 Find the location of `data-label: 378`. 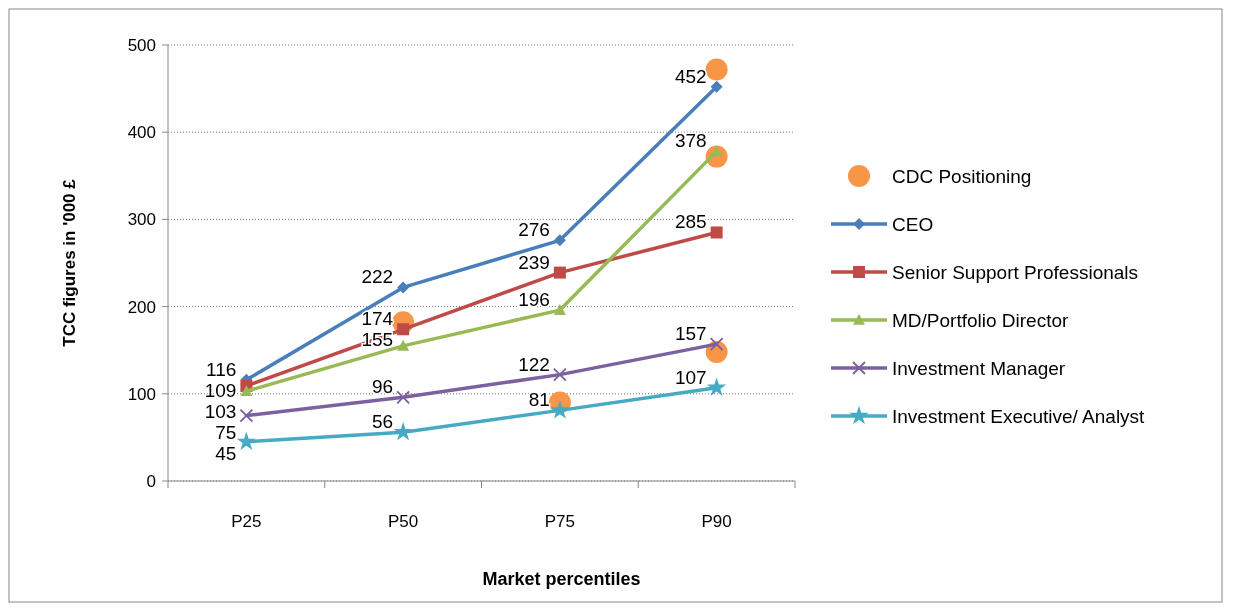

data-label: 378 is located at coordinates (690, 141).